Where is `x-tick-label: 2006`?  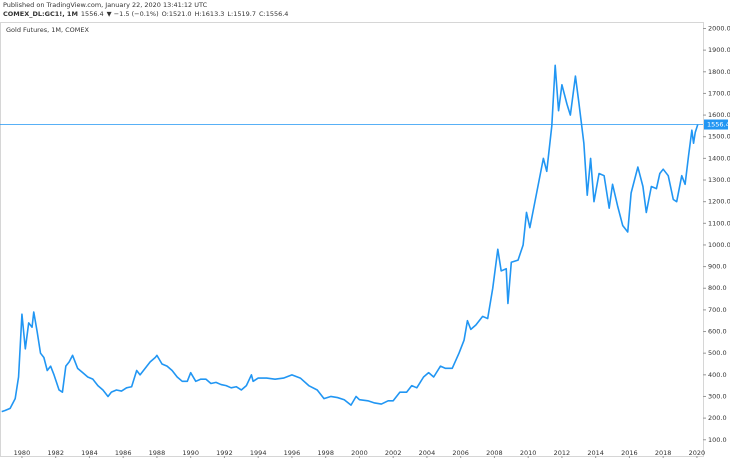
x-tick-label: 2006 is located at coordinates (460, 453).